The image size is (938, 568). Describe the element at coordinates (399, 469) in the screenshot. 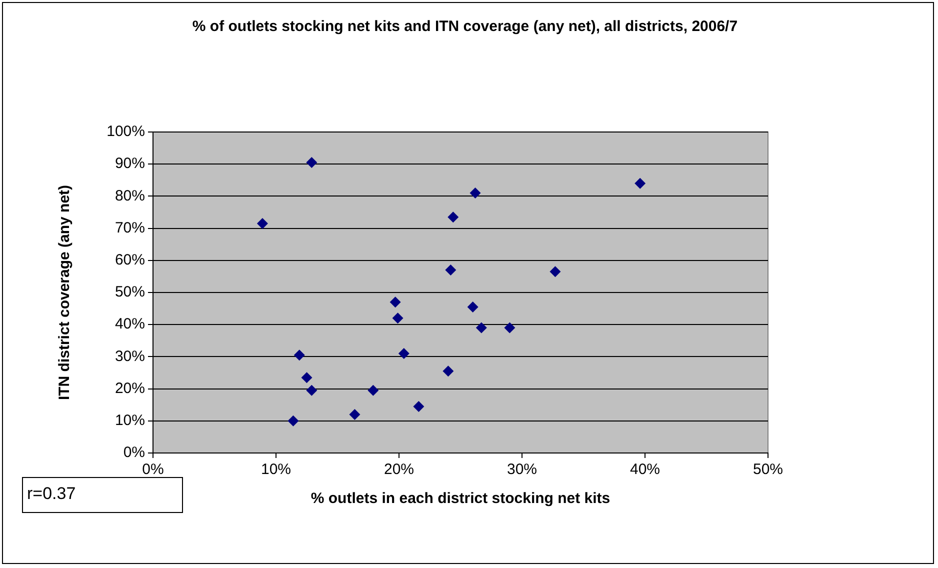

I see `x-tick-label: 20%` at that location.